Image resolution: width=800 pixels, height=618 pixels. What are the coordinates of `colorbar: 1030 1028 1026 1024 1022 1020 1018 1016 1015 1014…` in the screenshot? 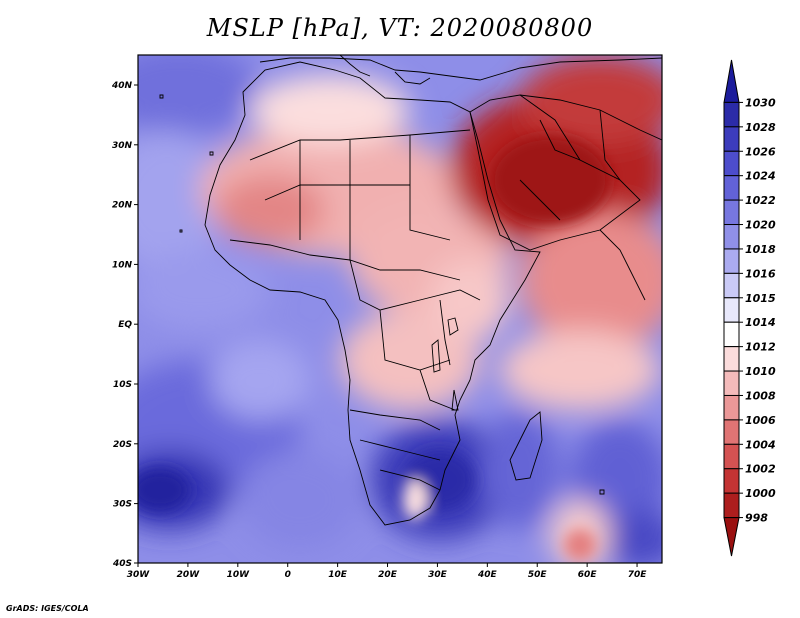 It's located at (749, 308).